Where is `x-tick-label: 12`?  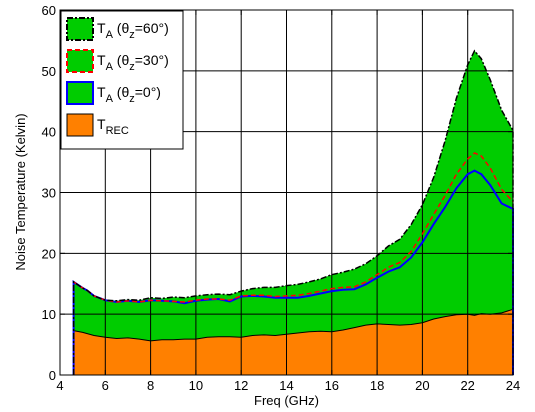
x-tick-label: 12 is located at coordinates (241, 385).